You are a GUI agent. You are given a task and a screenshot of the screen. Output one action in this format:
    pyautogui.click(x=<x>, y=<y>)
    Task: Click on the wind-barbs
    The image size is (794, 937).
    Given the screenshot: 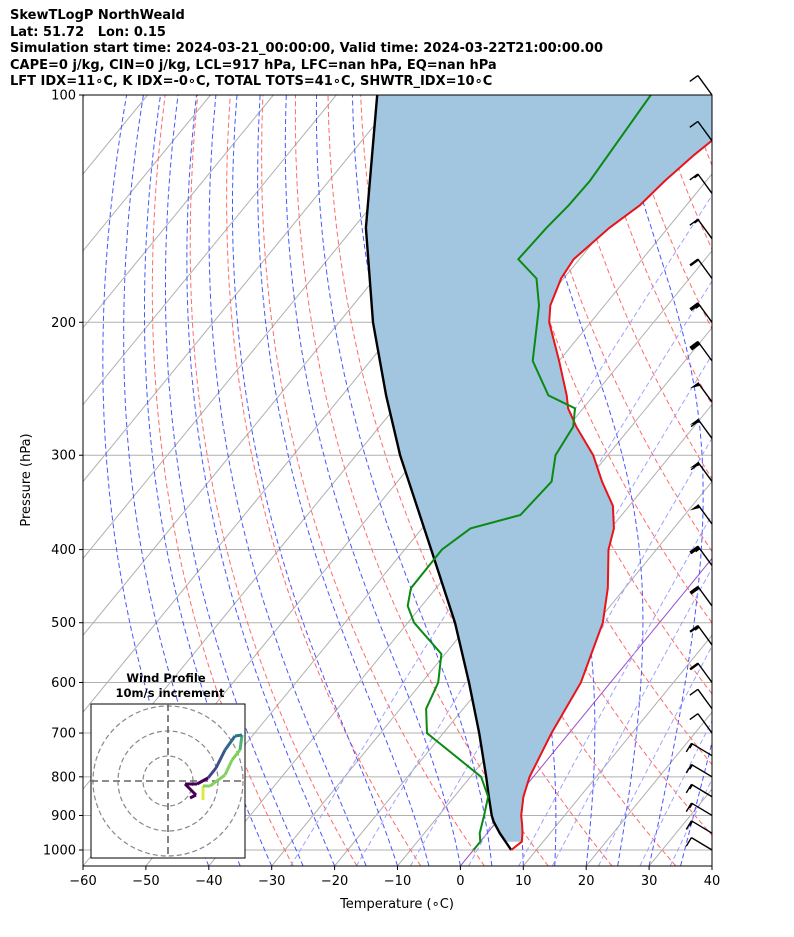 What is the action you would take?
    pyautogui.click(x=699, y=463)
    